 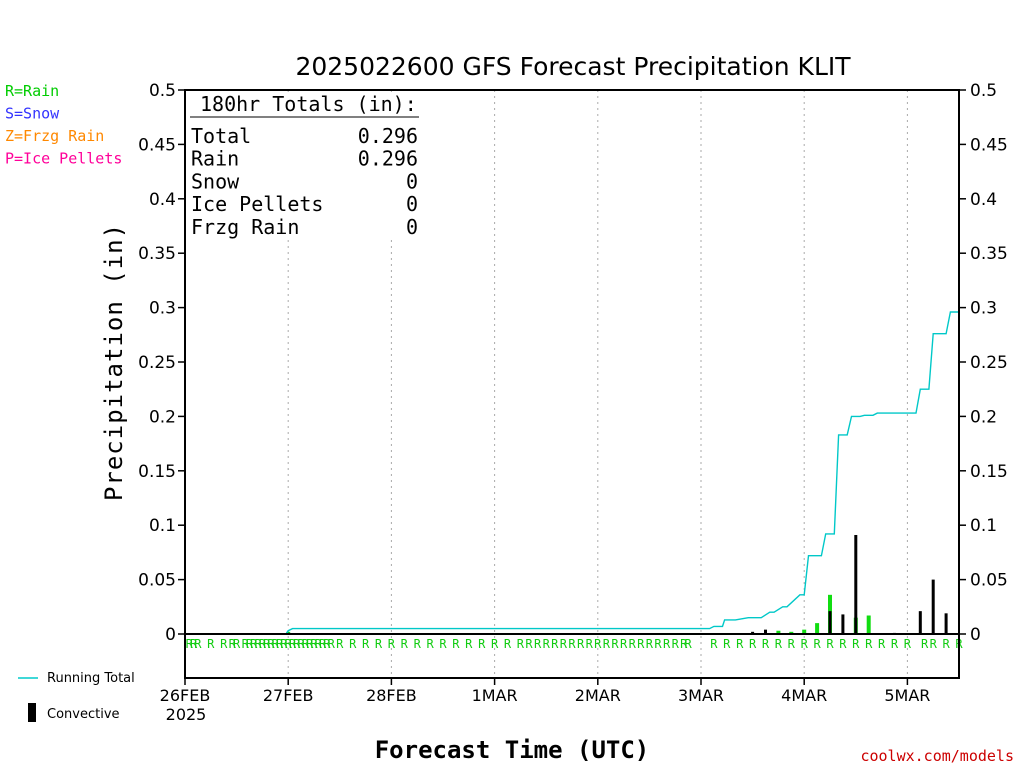 I want to click on y-tick-label: 0, so click(x=170, y=635).